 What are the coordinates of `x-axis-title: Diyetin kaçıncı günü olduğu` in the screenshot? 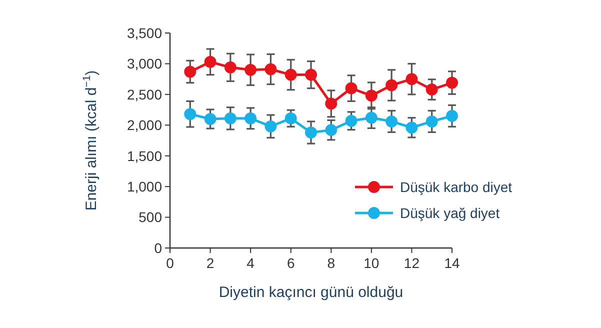 It's located at (311, 292).